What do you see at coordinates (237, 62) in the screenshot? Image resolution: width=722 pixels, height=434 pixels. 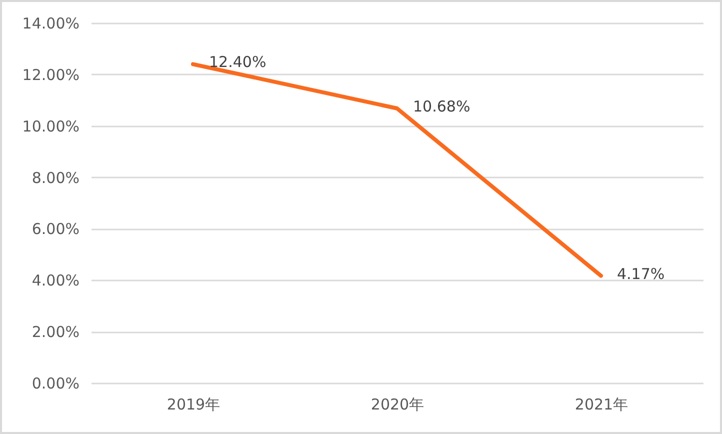 I see `data-label: 12.40%` at bounding box center [237, 62].